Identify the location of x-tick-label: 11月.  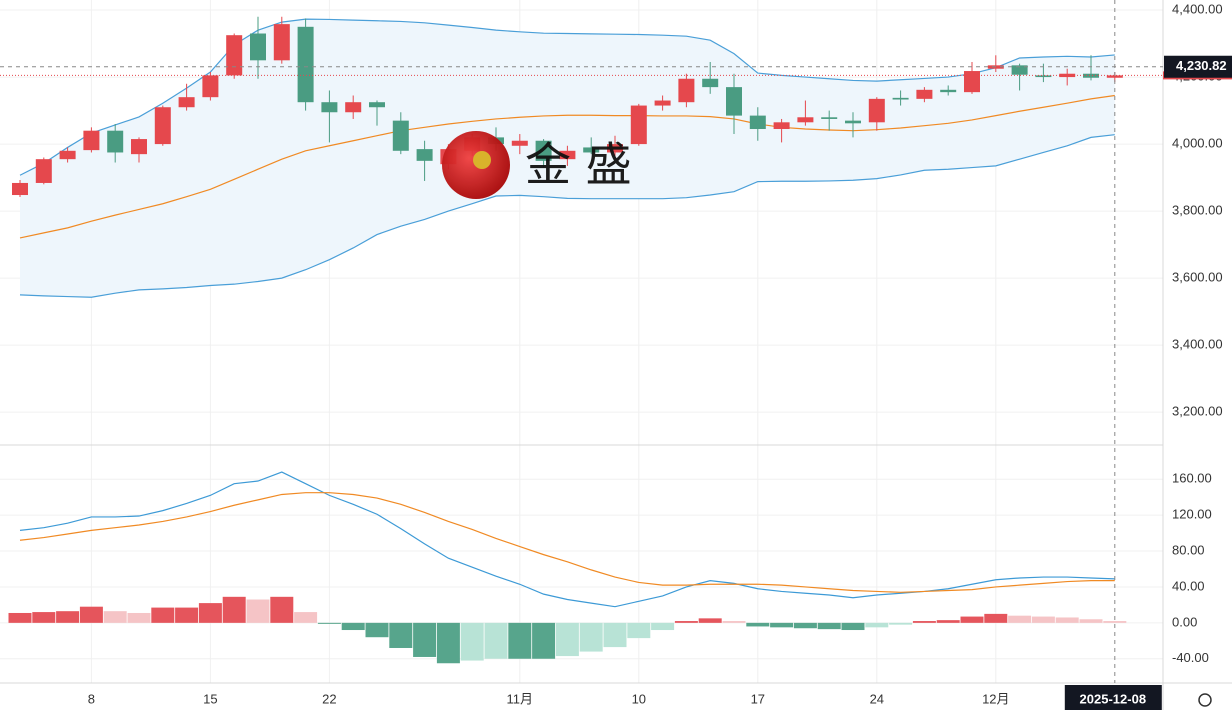
(520, 698).